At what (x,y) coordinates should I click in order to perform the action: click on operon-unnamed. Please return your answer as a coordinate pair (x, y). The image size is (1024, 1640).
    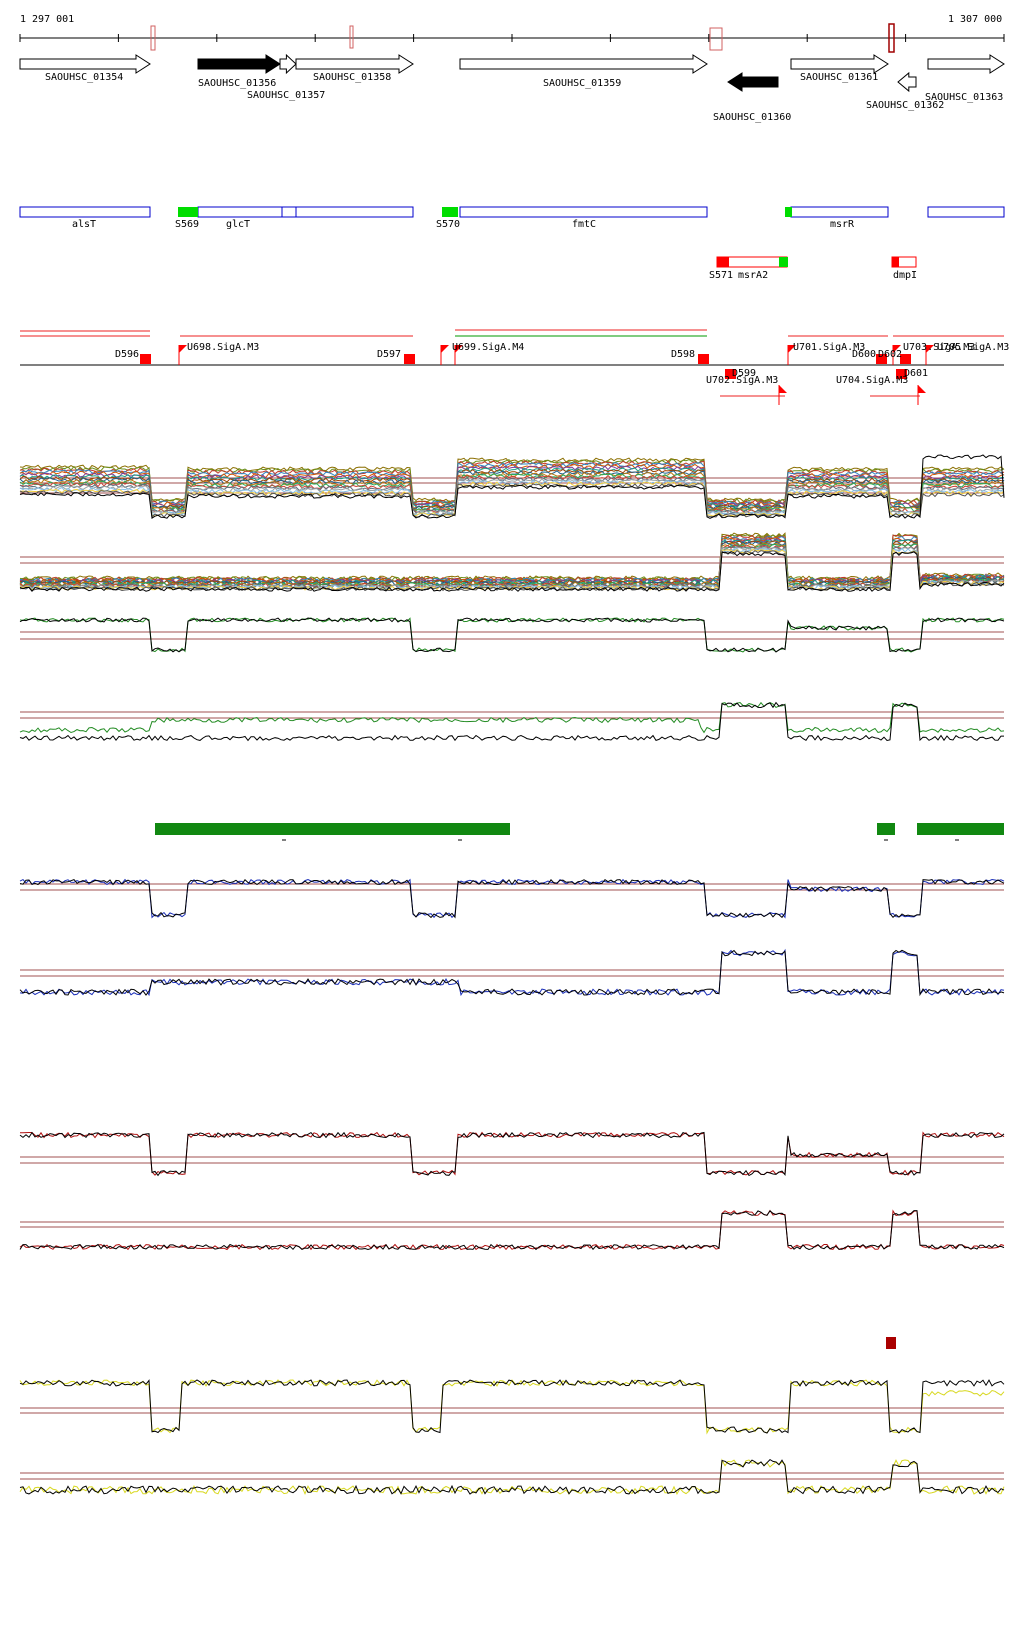
    Looking at the image, I should click on (966, 212).